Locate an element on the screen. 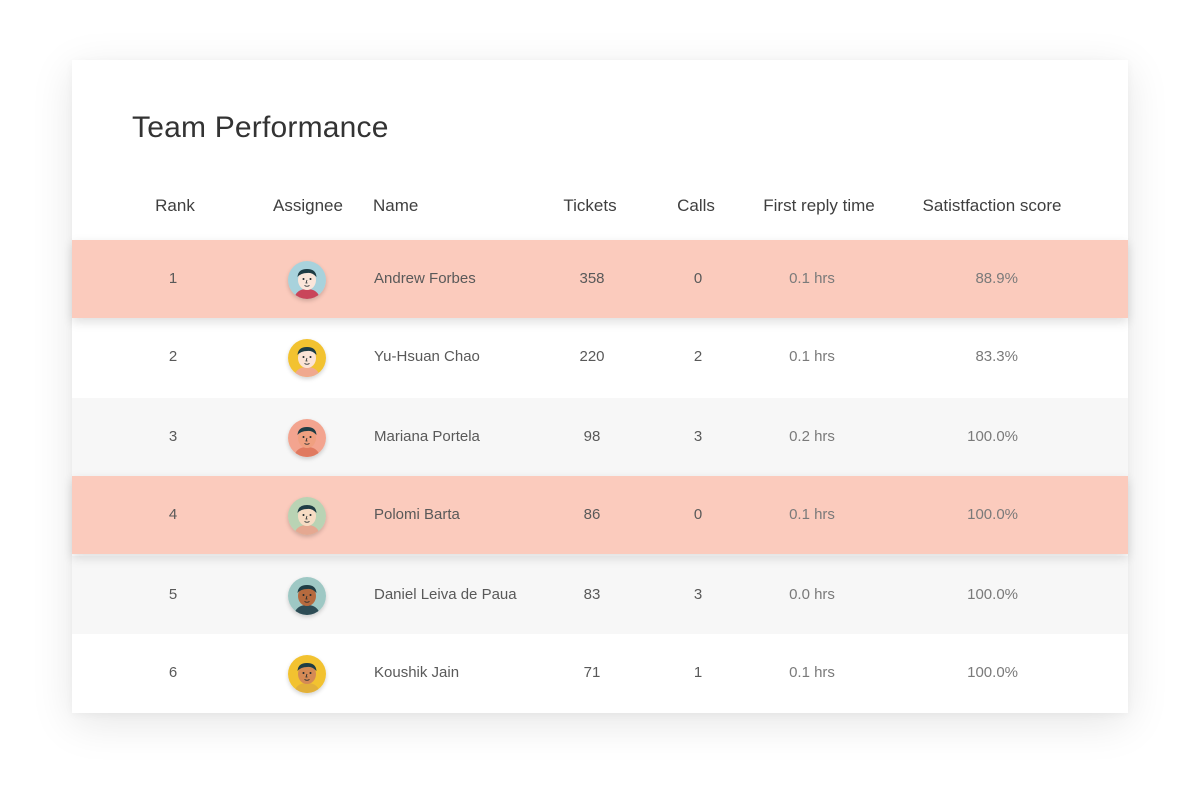  assignee-name: Koushik Jain is located at coordinates (417, 672).